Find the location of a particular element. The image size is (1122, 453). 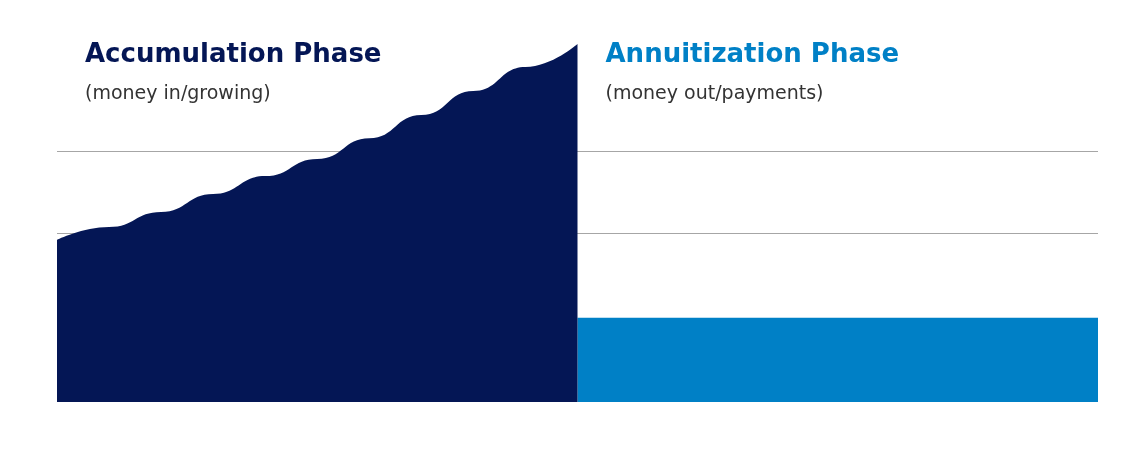

text: Accumulation Phase is located at coordinates (233, 53).